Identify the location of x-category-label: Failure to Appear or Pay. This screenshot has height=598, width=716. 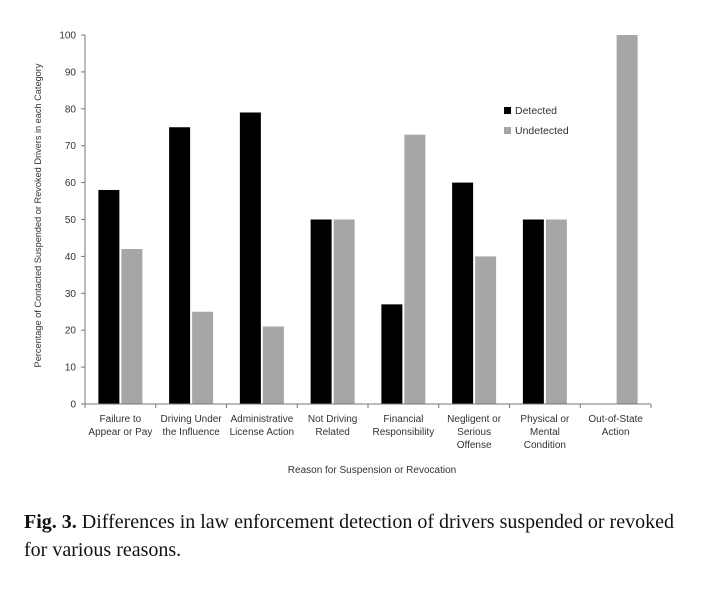
(120, 426).